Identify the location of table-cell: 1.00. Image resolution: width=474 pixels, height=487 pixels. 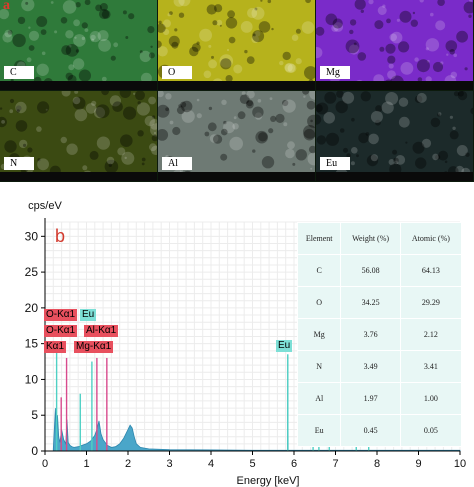
(431, 398).